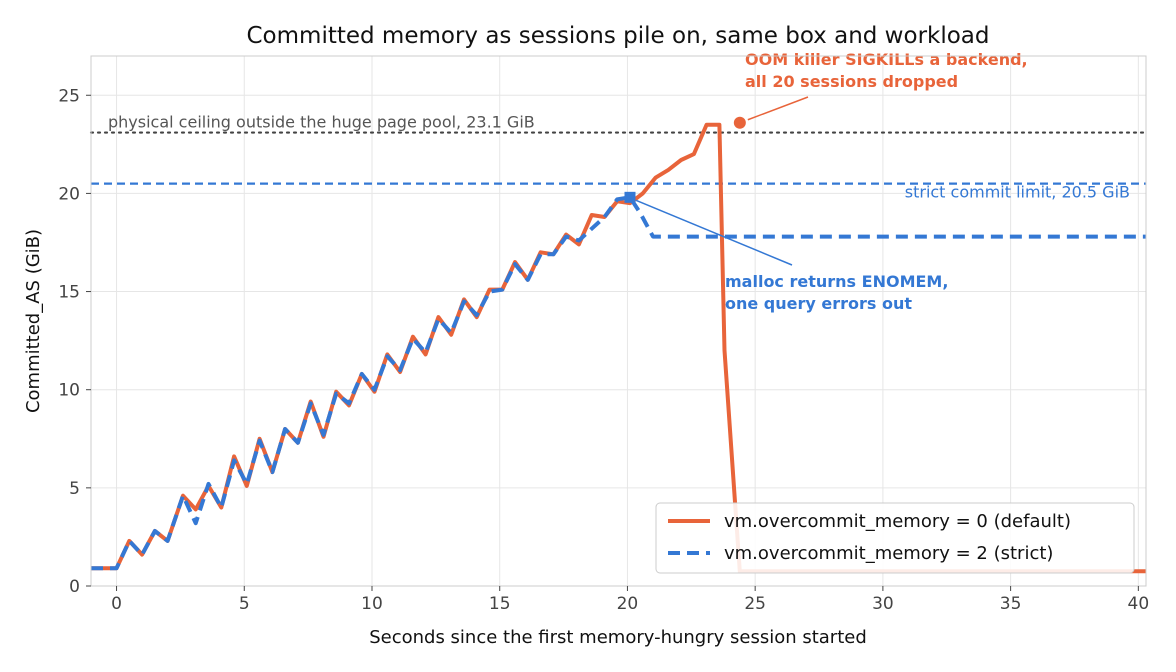  What do you see at coordinates (883, 604) in the screenshot?
I see `x-tick-label: 30` at bounding box center [883, 604].